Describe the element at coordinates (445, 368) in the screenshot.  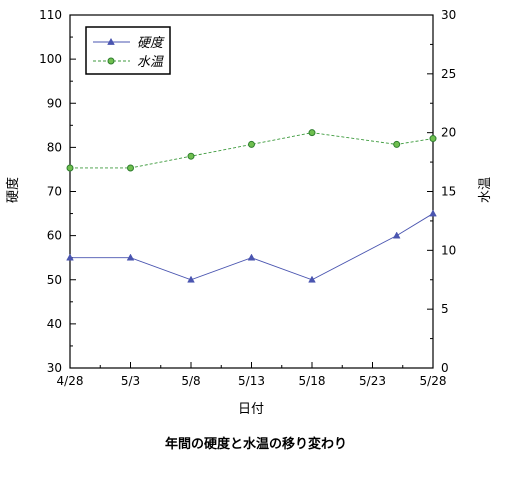
I see `right-y-tick-label: 0` at that location.